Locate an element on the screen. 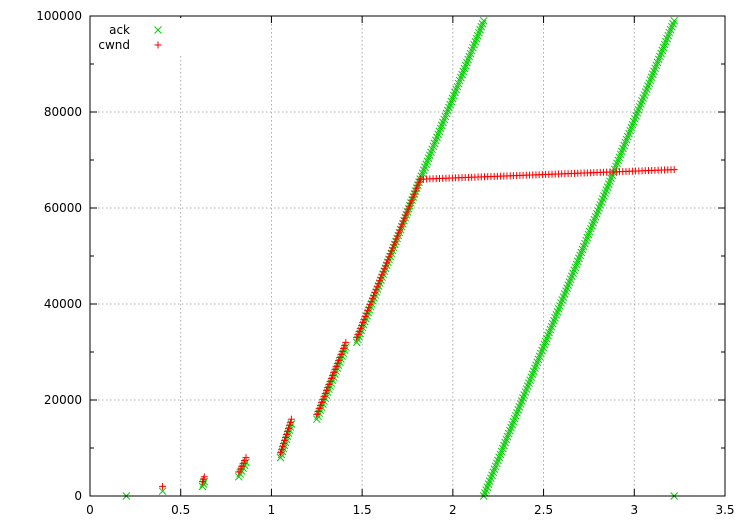 This screenshot has height=525, width=750. x-tick-label: 1.5 is located at coordinates (362, 510).